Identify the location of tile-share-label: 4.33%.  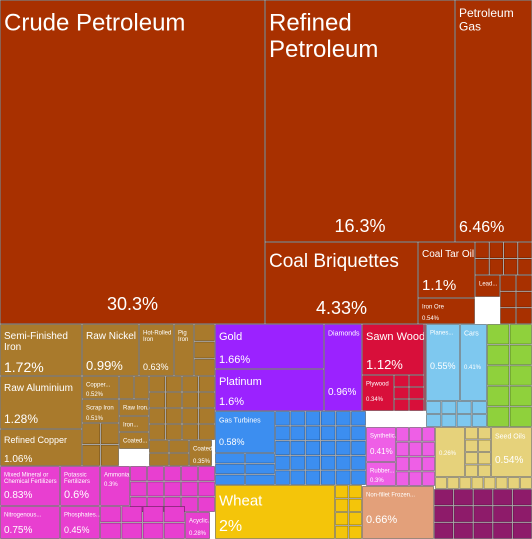
(341, 308).